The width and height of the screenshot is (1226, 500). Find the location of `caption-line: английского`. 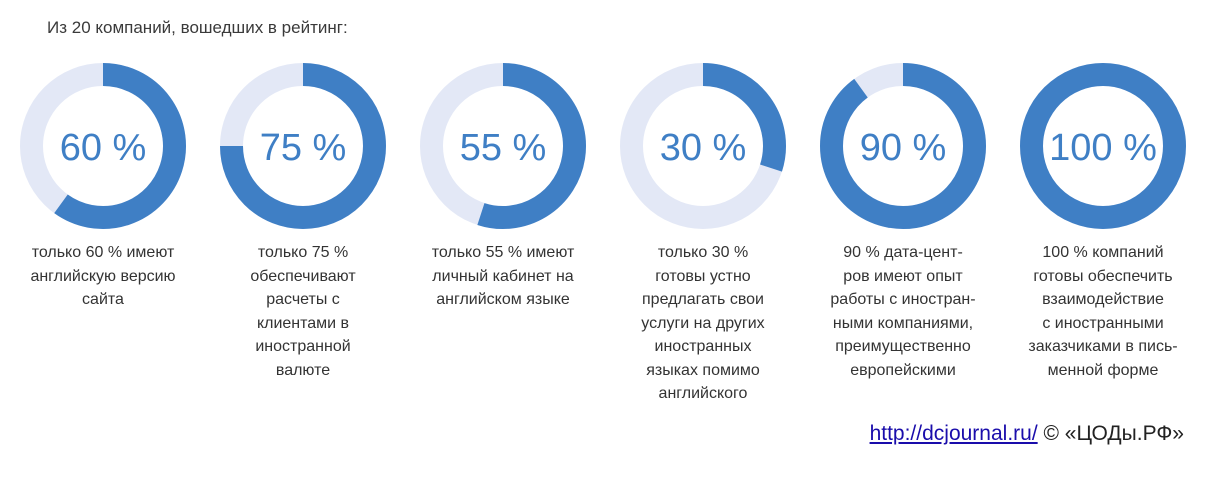

caption-line: английского is located at coordinates (703, 393).